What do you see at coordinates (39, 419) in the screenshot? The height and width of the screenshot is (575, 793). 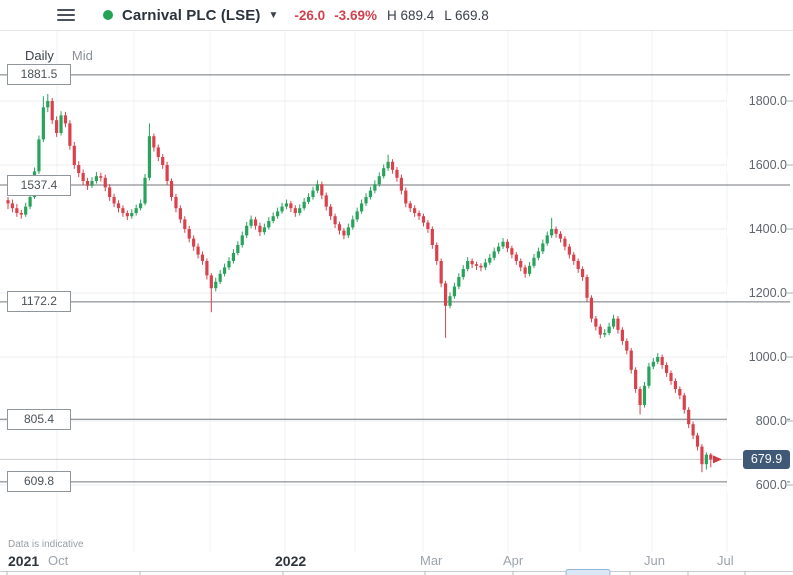 I see `price-level-label-805.4: 805.4` at bounding box center [39, 419].